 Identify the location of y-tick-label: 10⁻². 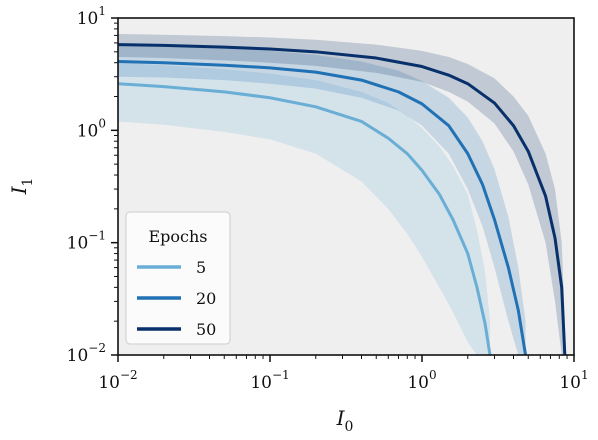
(86, 353).